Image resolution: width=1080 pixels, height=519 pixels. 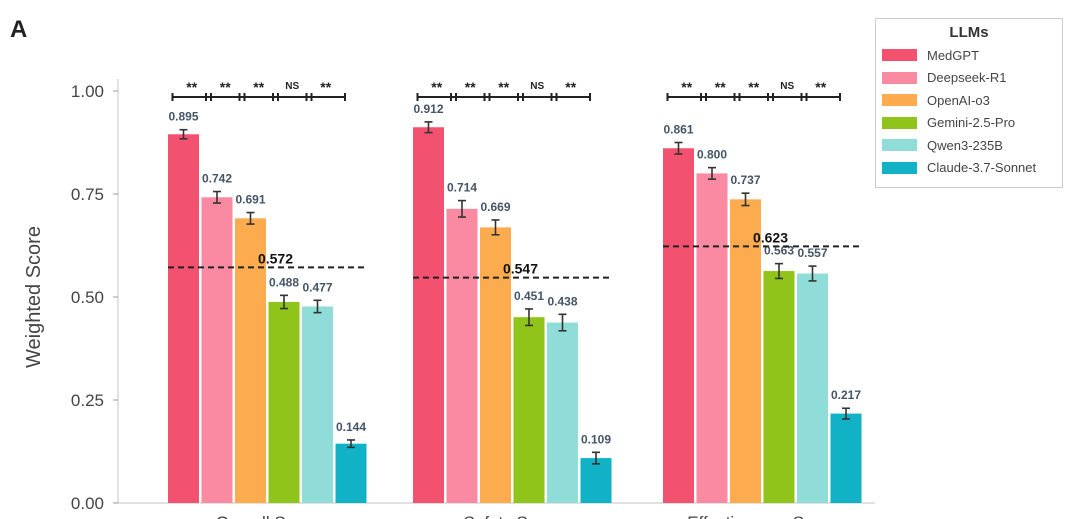 What do you see at coordinates (812, 253) in the screenshot?
I see `data-label: 0.557` at bounding box center [812, 253].